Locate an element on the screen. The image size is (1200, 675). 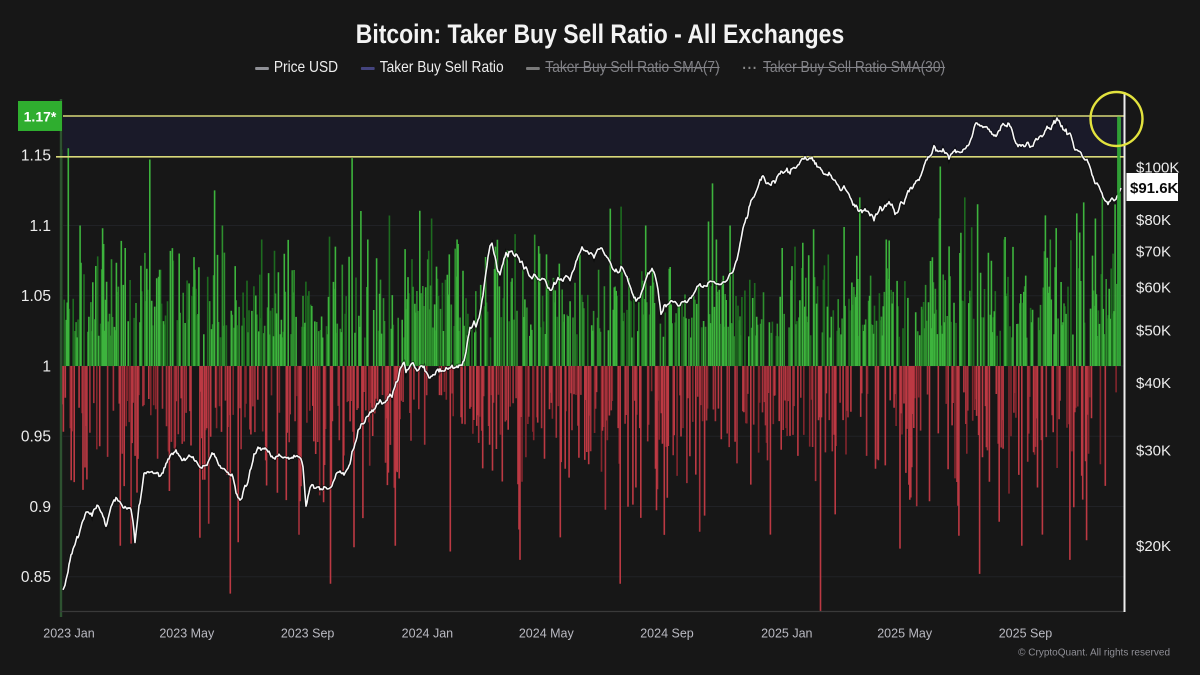
svg-text: 1.17* is located at coordinates (40, 117).